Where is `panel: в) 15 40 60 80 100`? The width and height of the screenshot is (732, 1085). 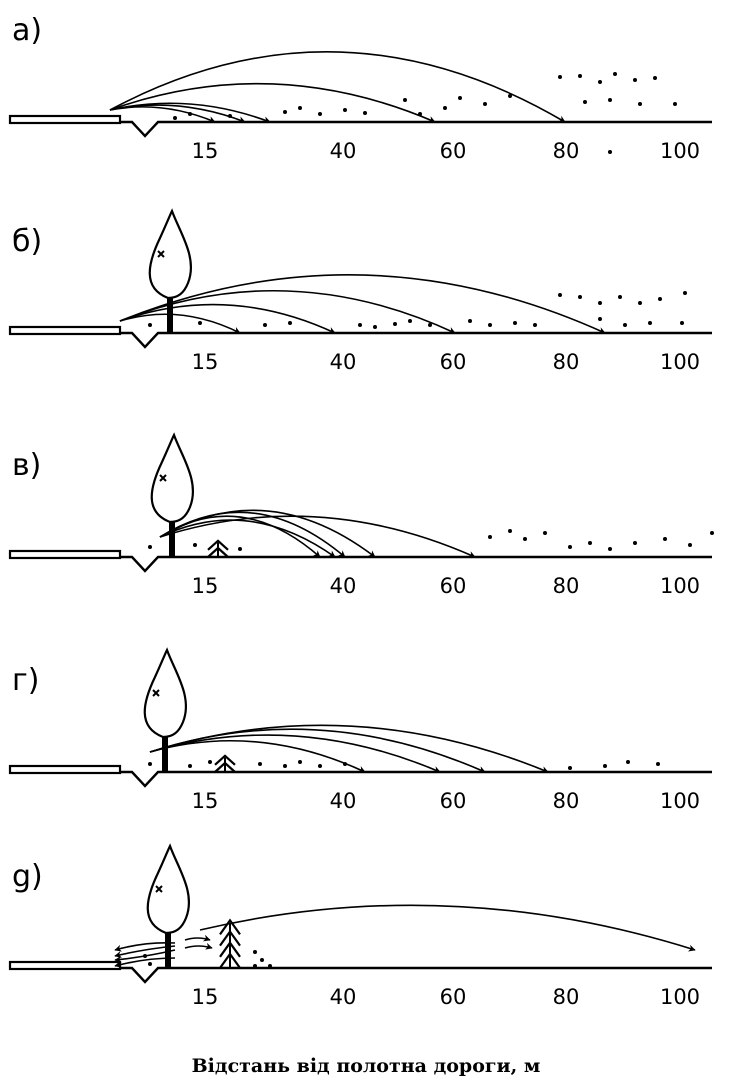 panel: в) 15 40 60 80 100 is located at coordinates (361, 515).